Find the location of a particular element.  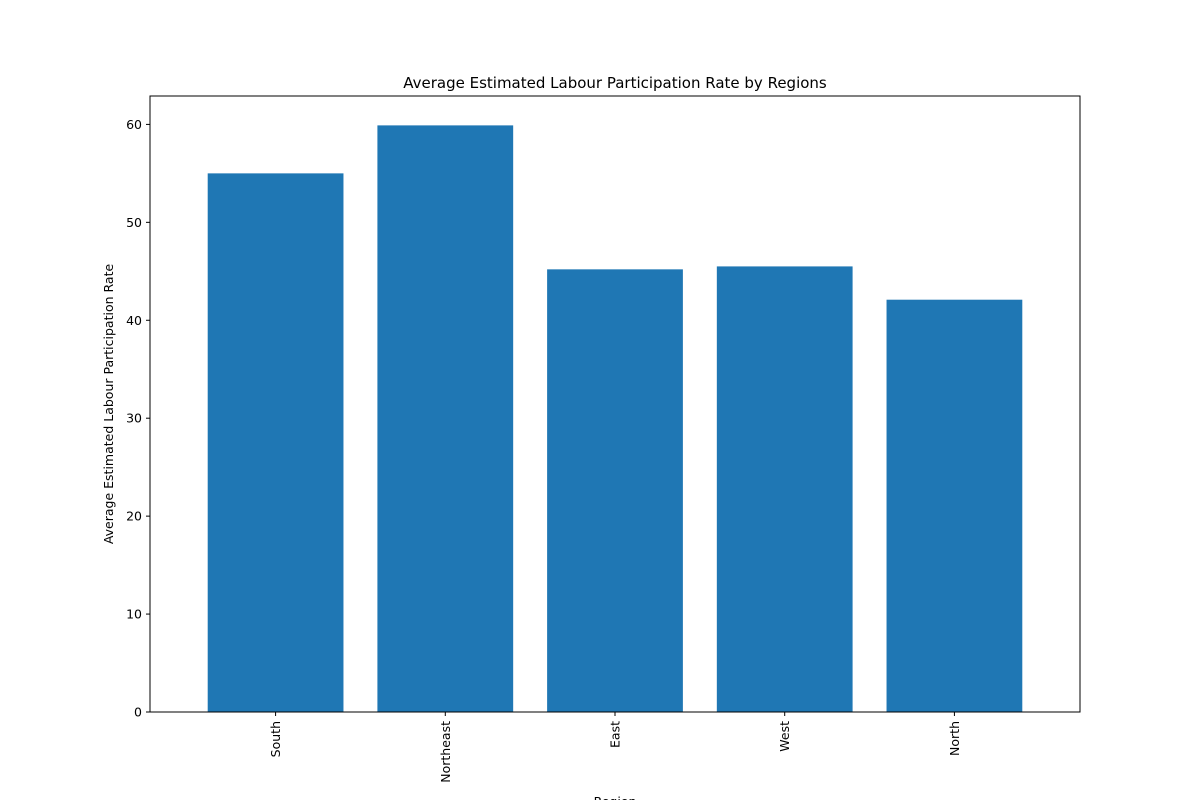

y-tick-label: 0 is located at coordinates (138, 712).